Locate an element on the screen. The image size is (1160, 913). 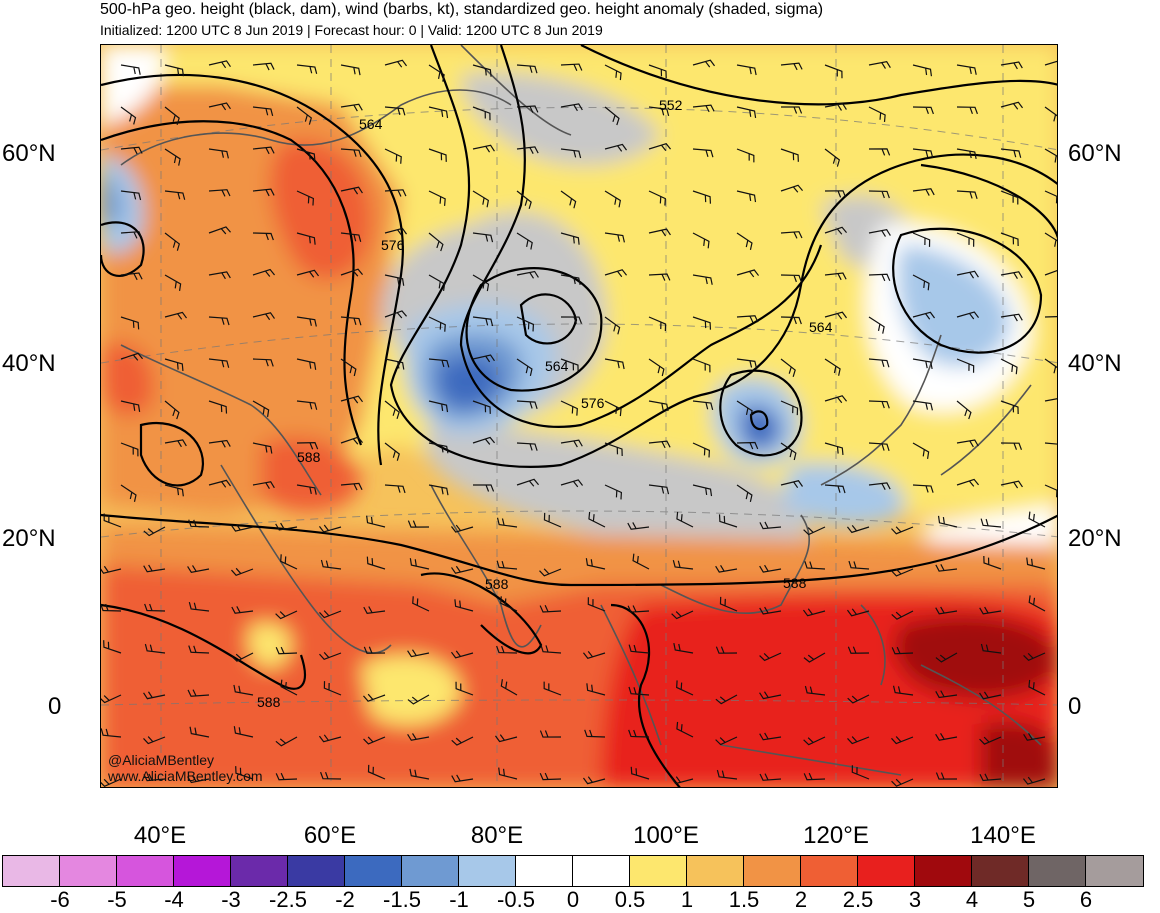
lat-label-20n-left: 20°N is located at coordinates (29, 538).